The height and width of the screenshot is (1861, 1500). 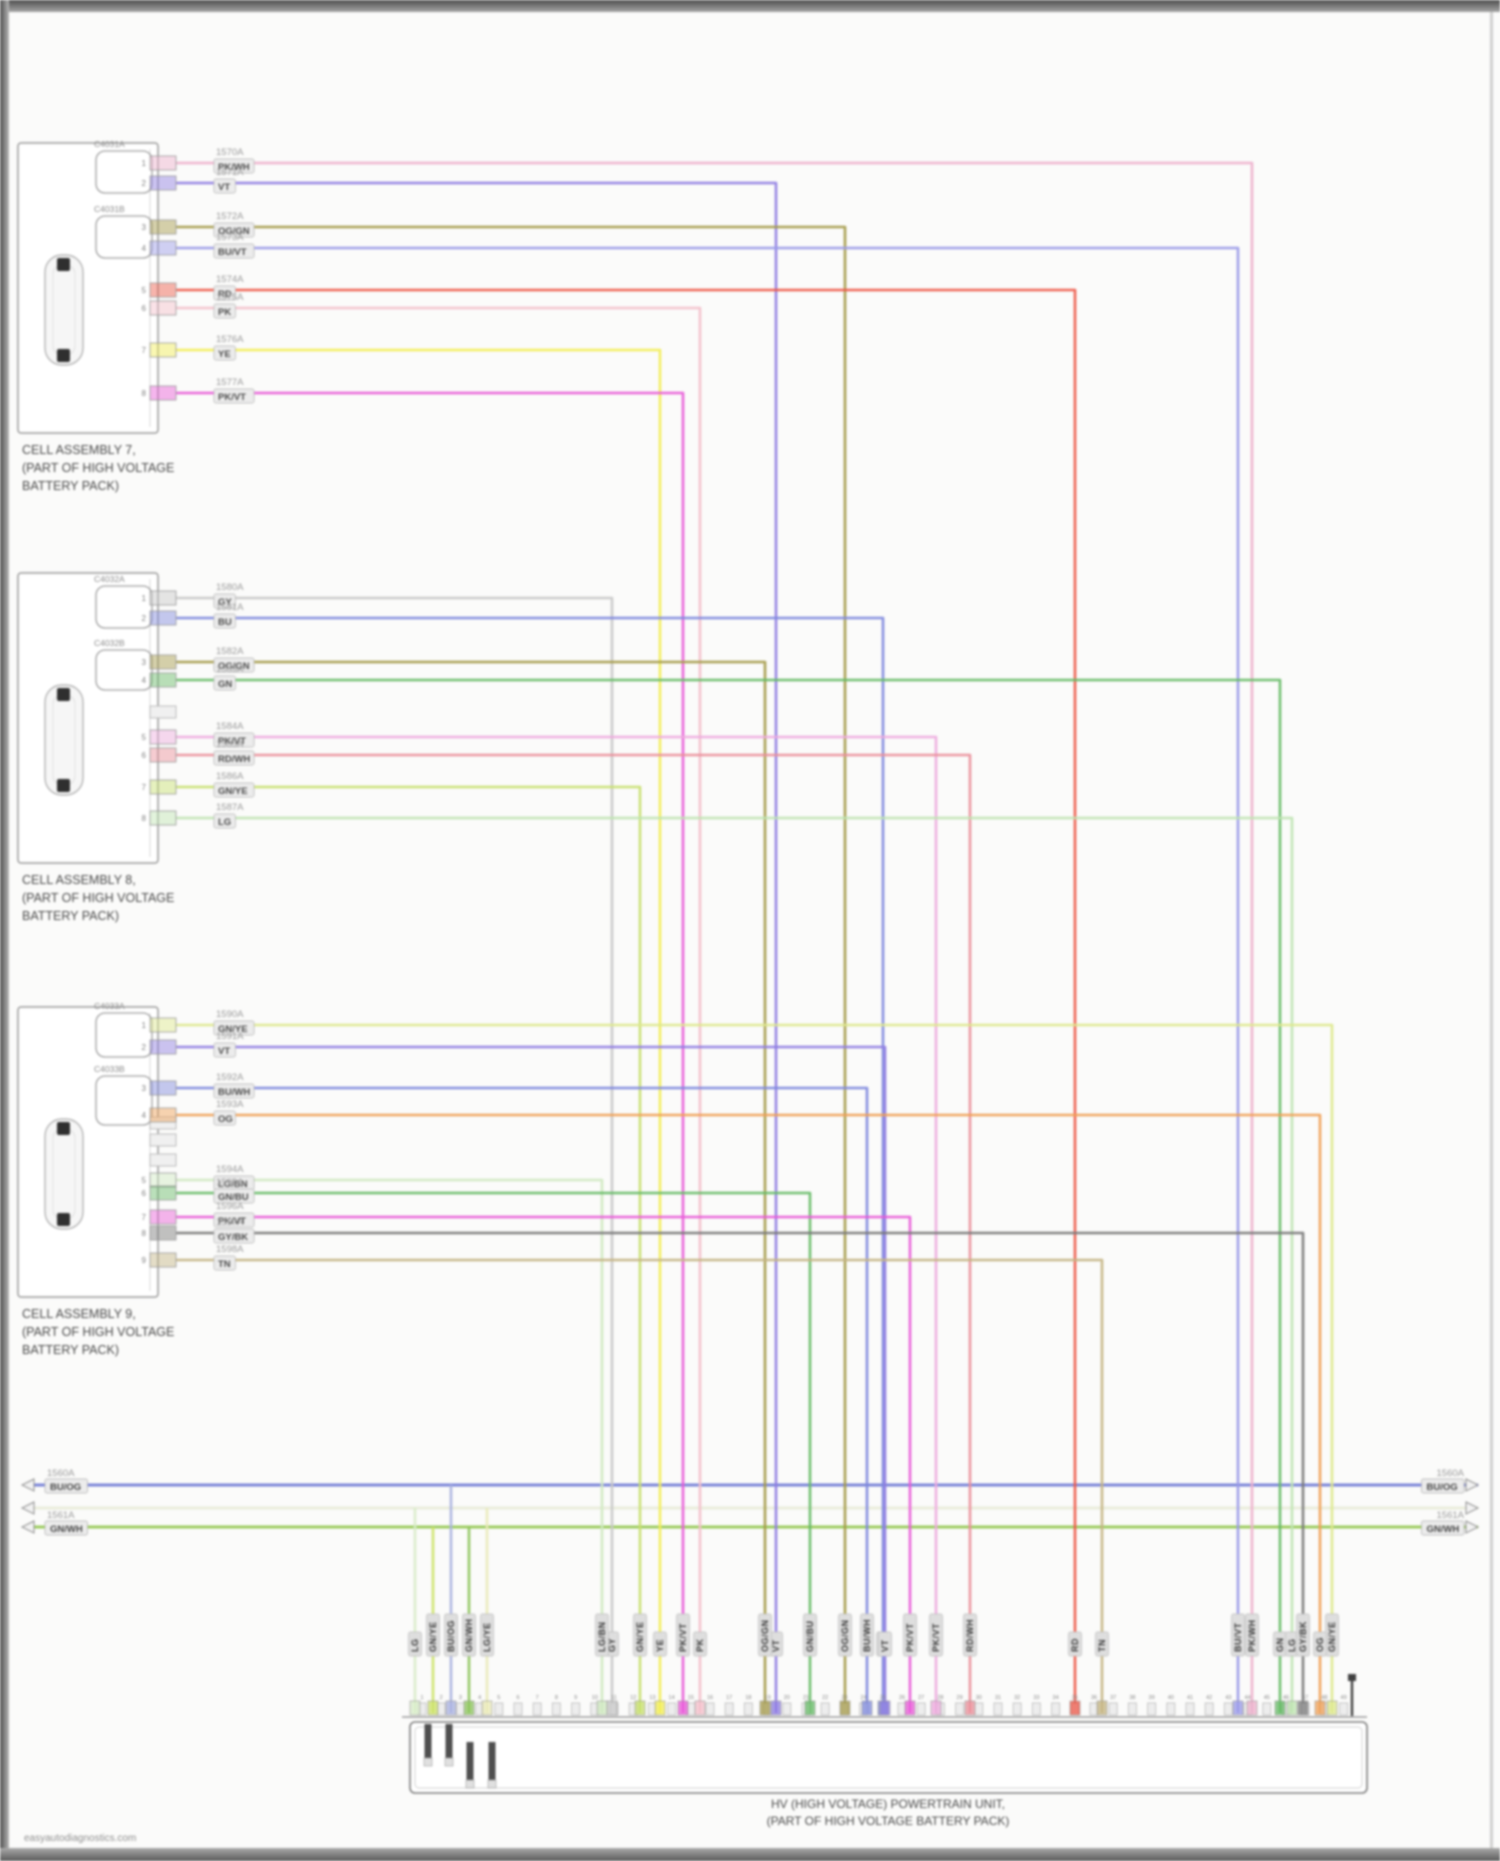 I want to click on wire-code-label: PK, so click(x=224, y=312).